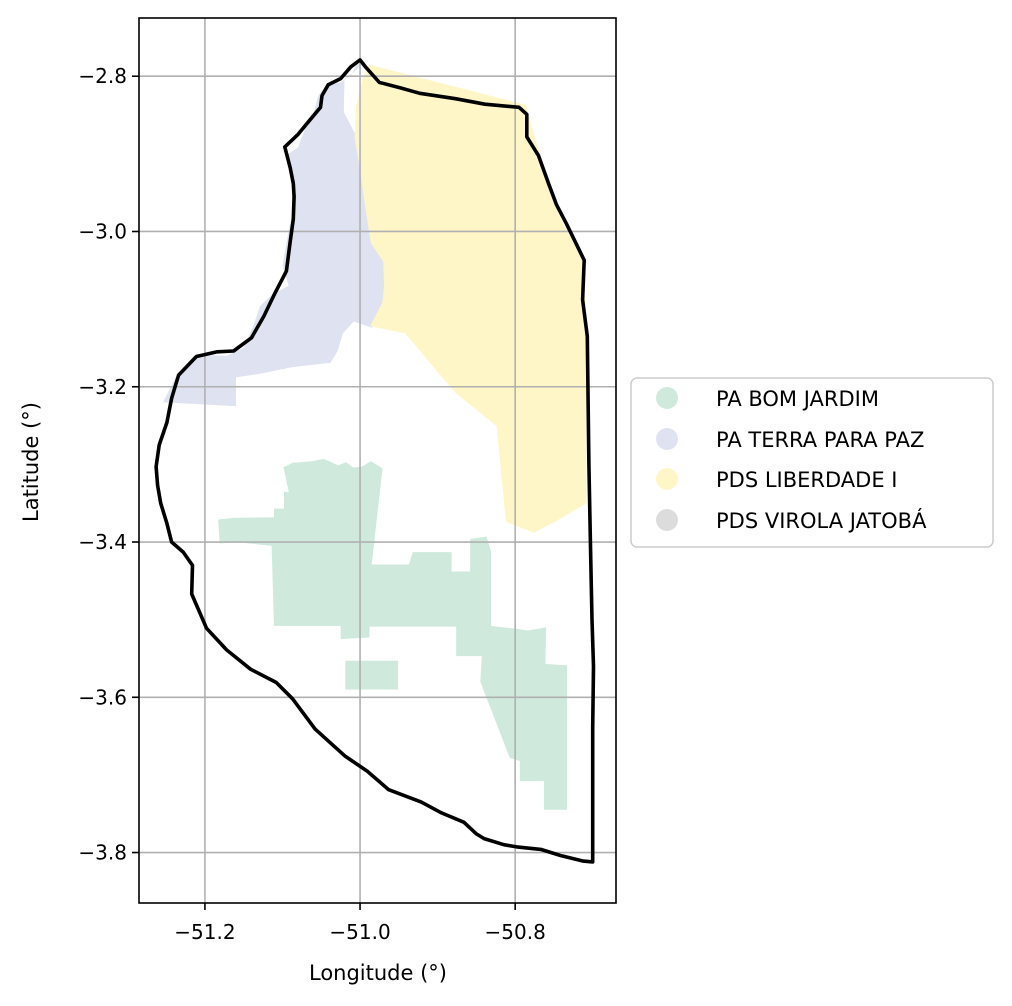 This screenshot has height=1006, width=1012. Describe the element at coordinates (102, 542) in the screenshot. I see `y-tick-label: −3.4` at that location.